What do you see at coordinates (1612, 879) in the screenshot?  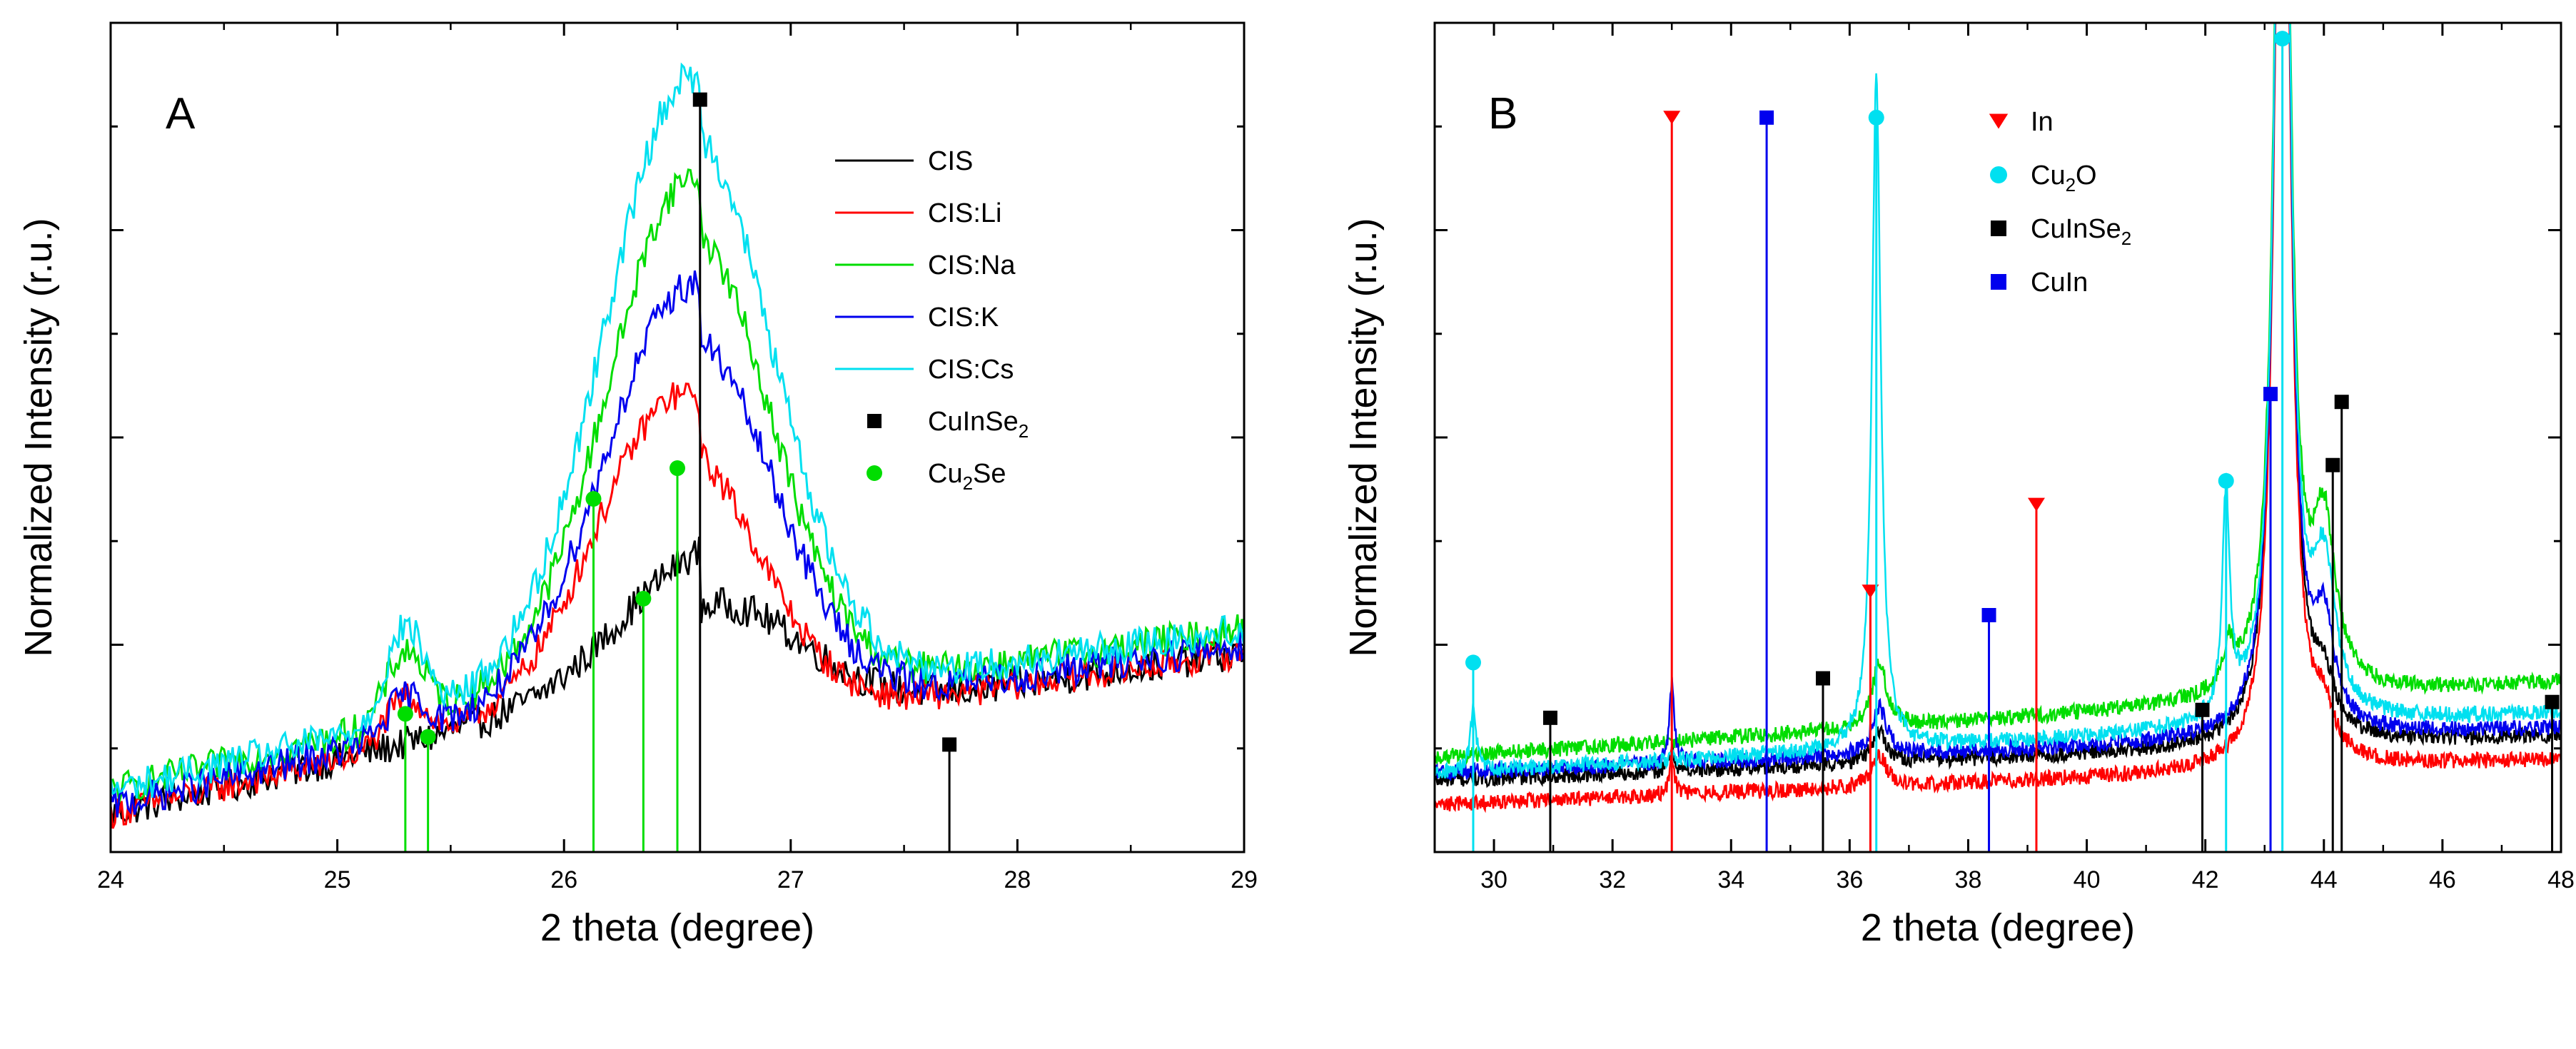 I see `x-tick-label: 32` at bounding box center [1612, 879].